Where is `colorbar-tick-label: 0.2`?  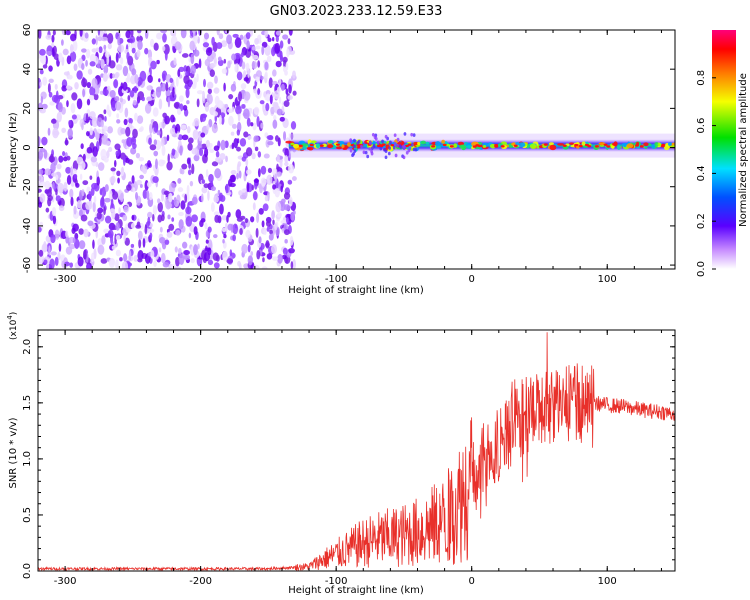 colorbar-tick-label: 0.2 is located at coordinates (701, 221).